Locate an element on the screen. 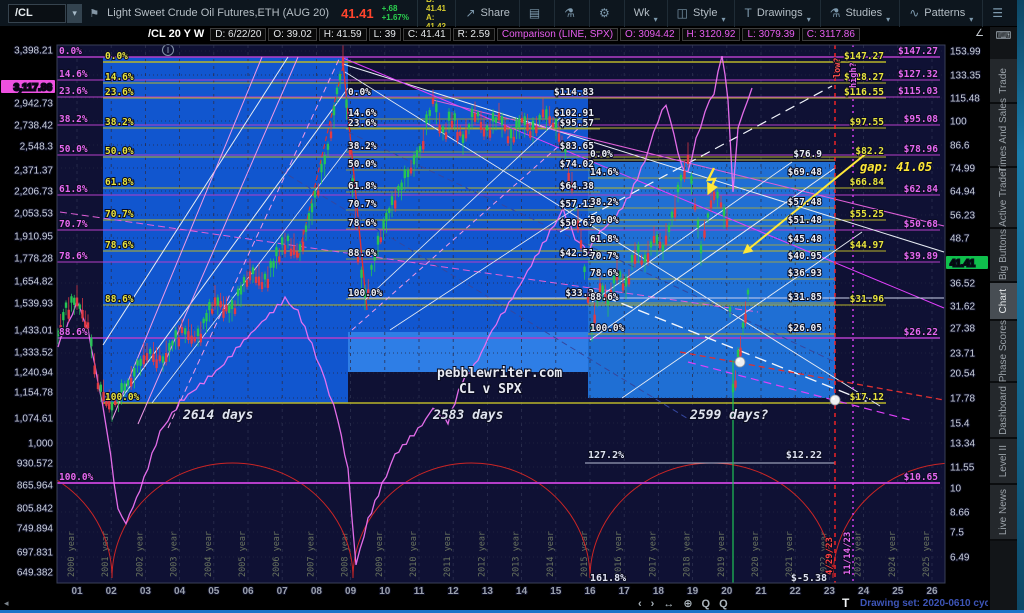  left-axis-tick: 2,548.3 is located at coordinates (37, 147).